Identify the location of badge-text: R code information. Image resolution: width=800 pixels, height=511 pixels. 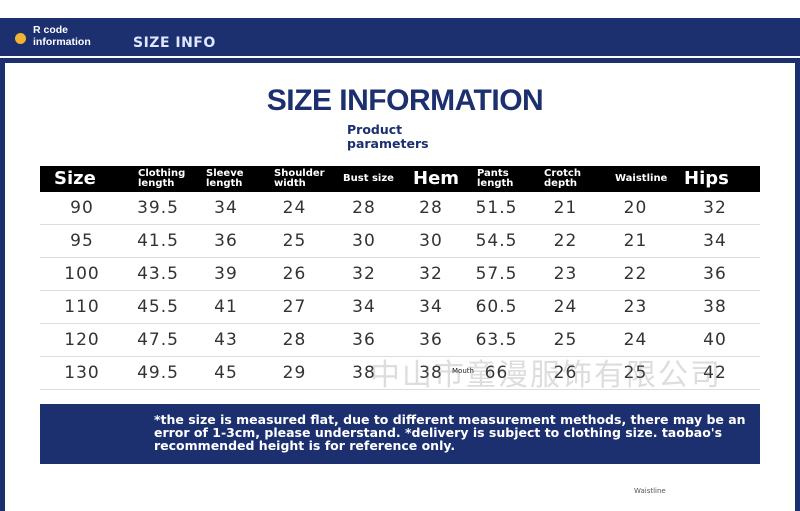
(62, 36).